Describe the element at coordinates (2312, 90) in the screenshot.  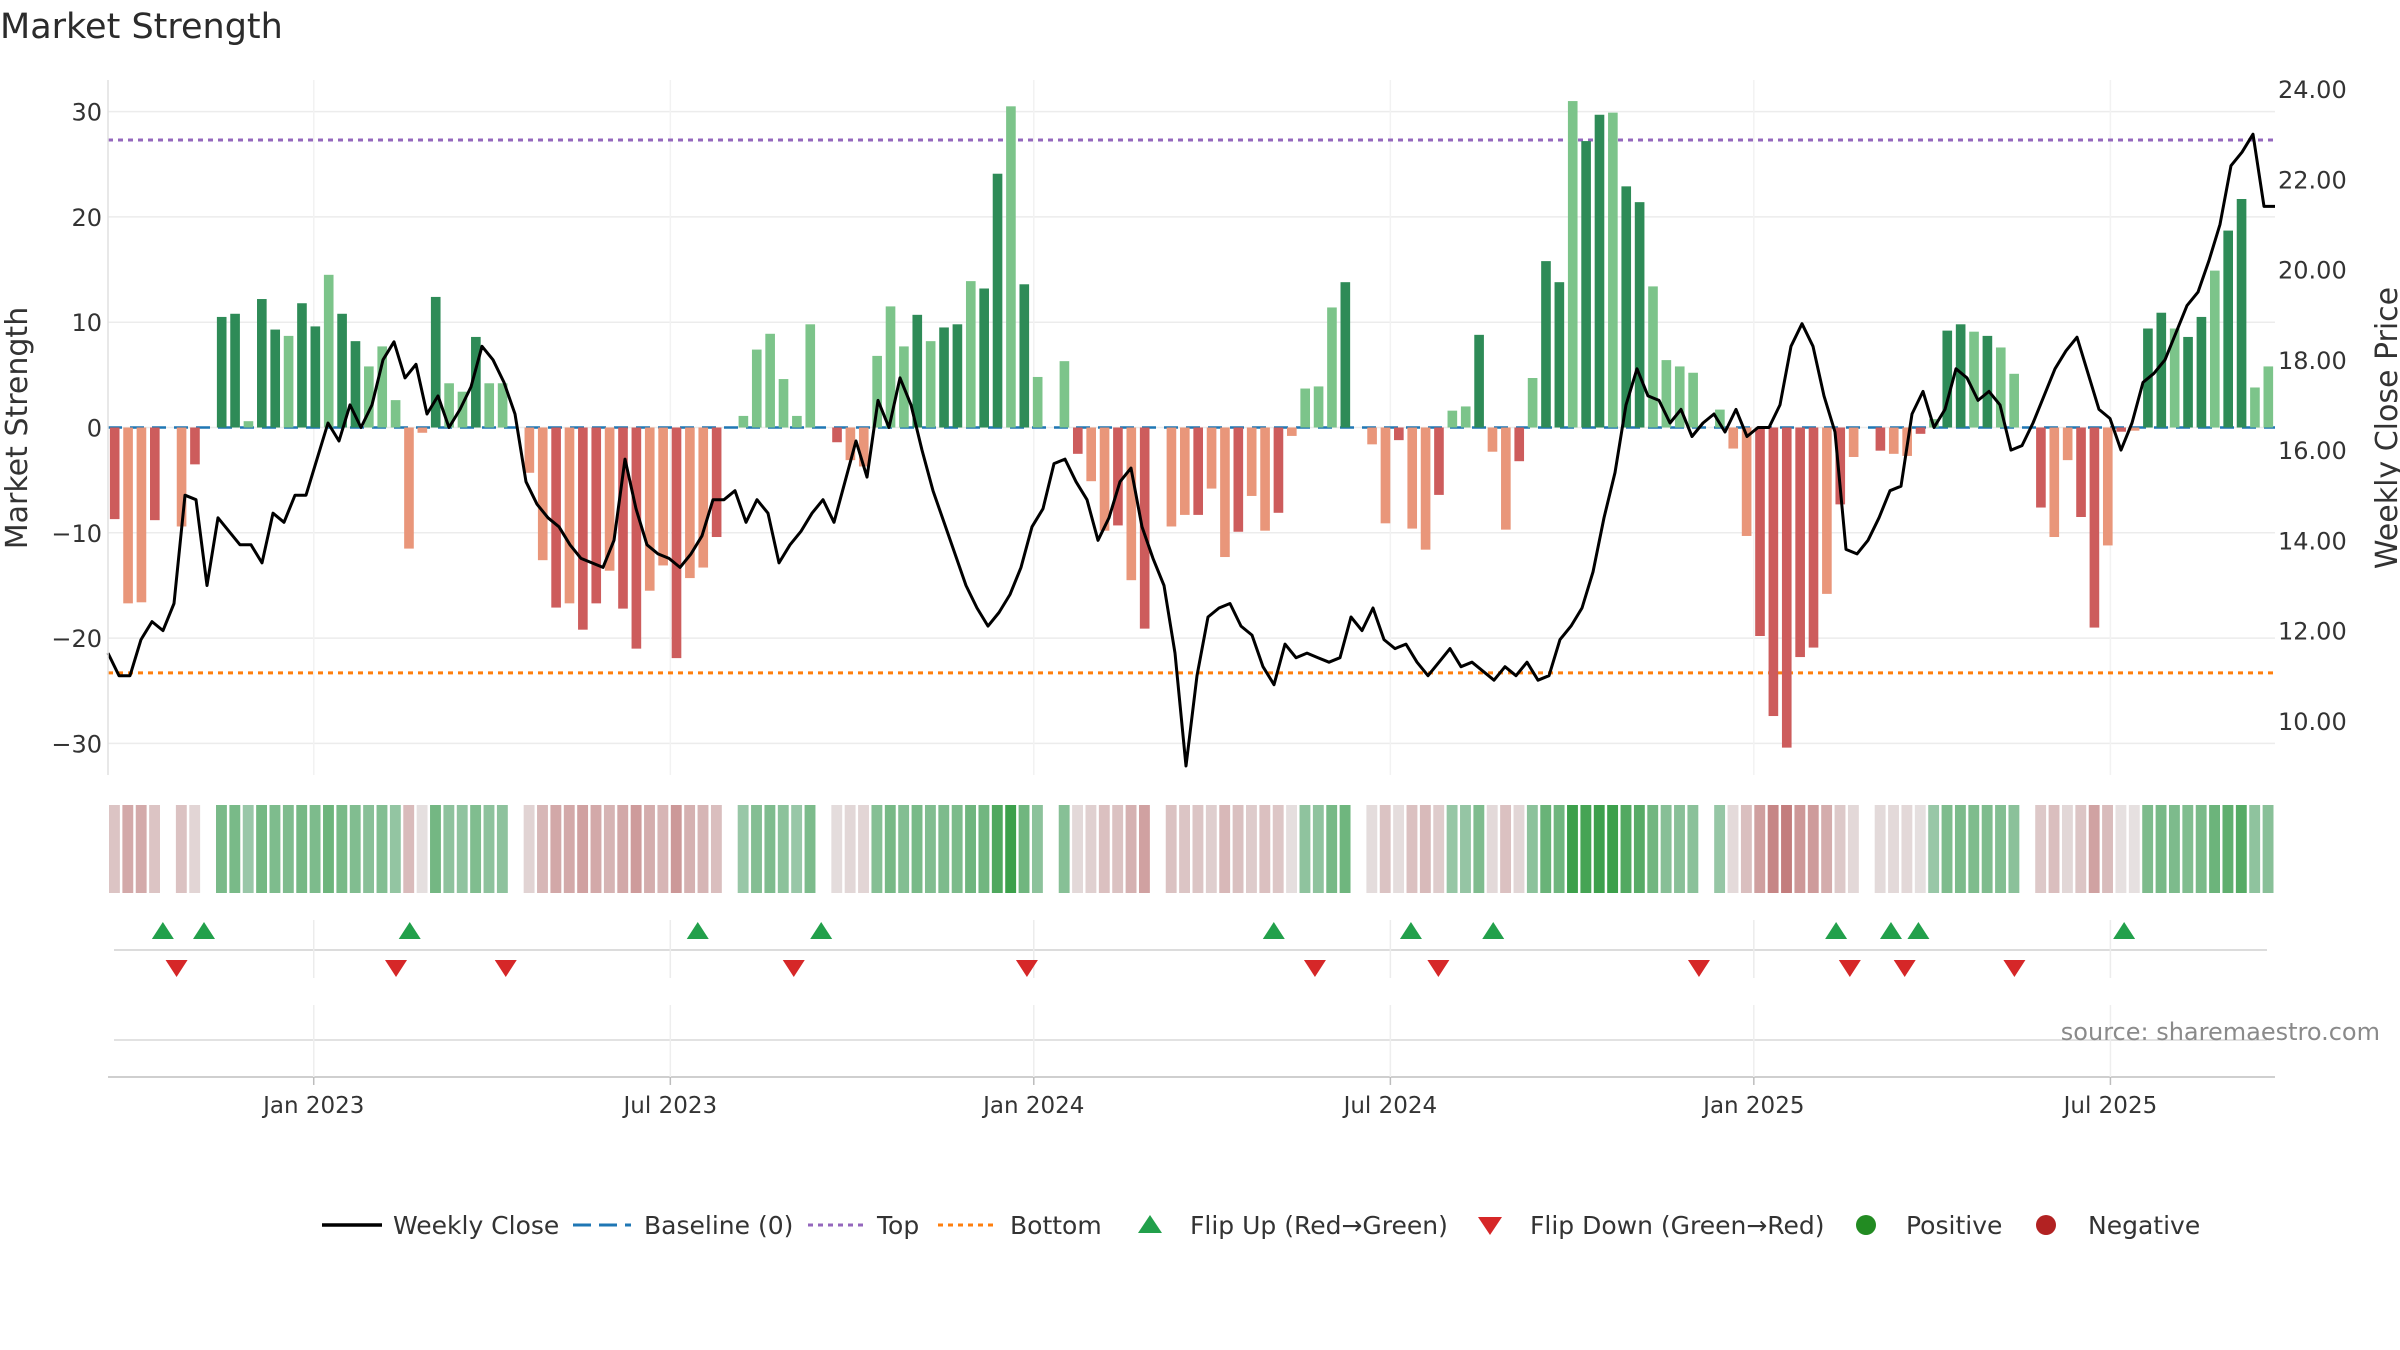
I see `y-tick-label-right: 24.00` at that location.